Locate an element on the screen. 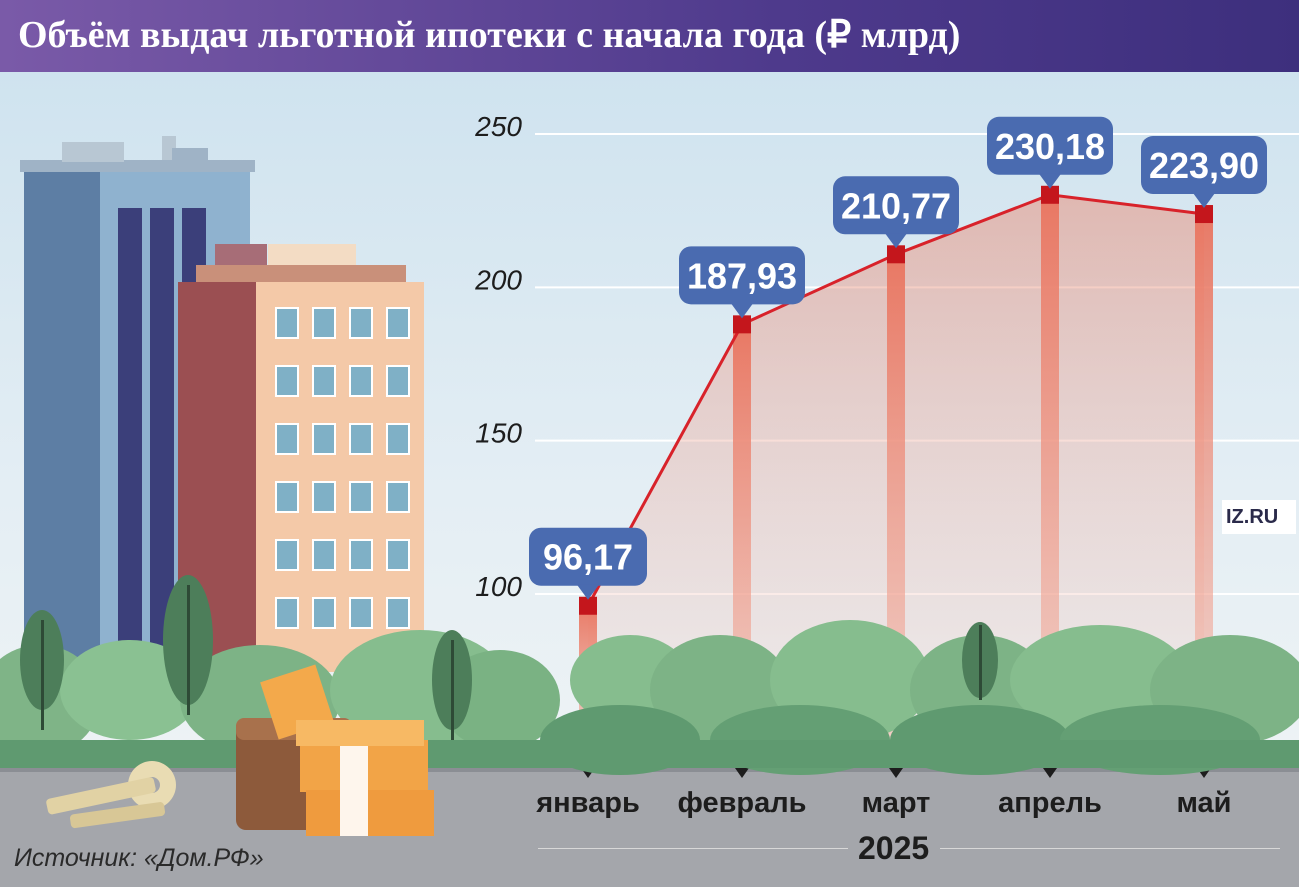 The image size is (1299, 887). year-divider-right is located at coordinates (1110, 848).